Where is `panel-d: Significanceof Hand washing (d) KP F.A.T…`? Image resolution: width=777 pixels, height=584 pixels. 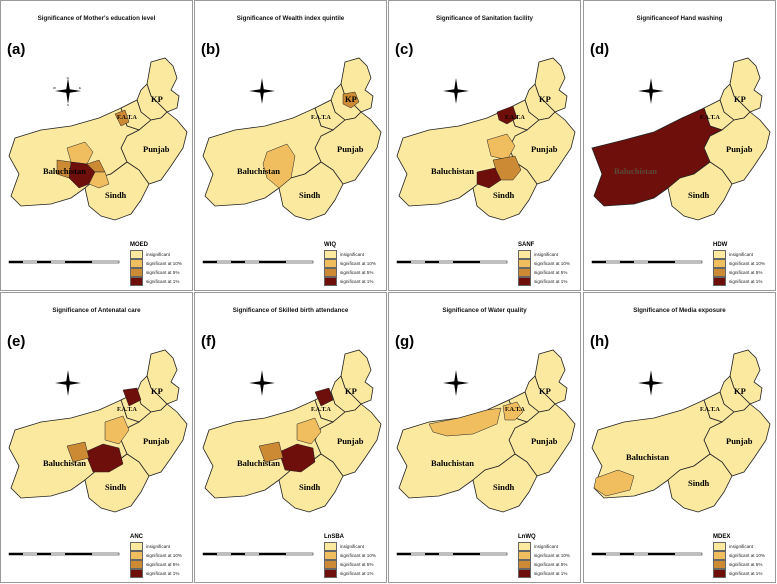 panel-d: Significanceof Hand washing (d) KP F.A.T… is located at coordinates (679, 145).